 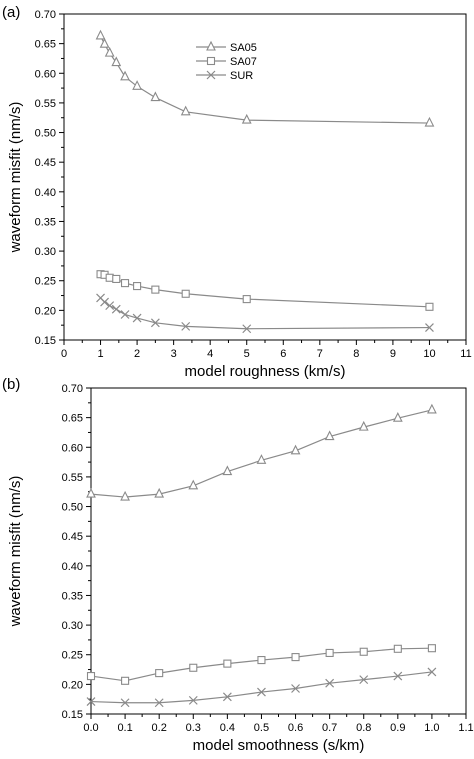 What do you see at coordinates (465, 728) in the screenshot?
I see `x-tick-label: 1.1` at bounding box center [465, 728].